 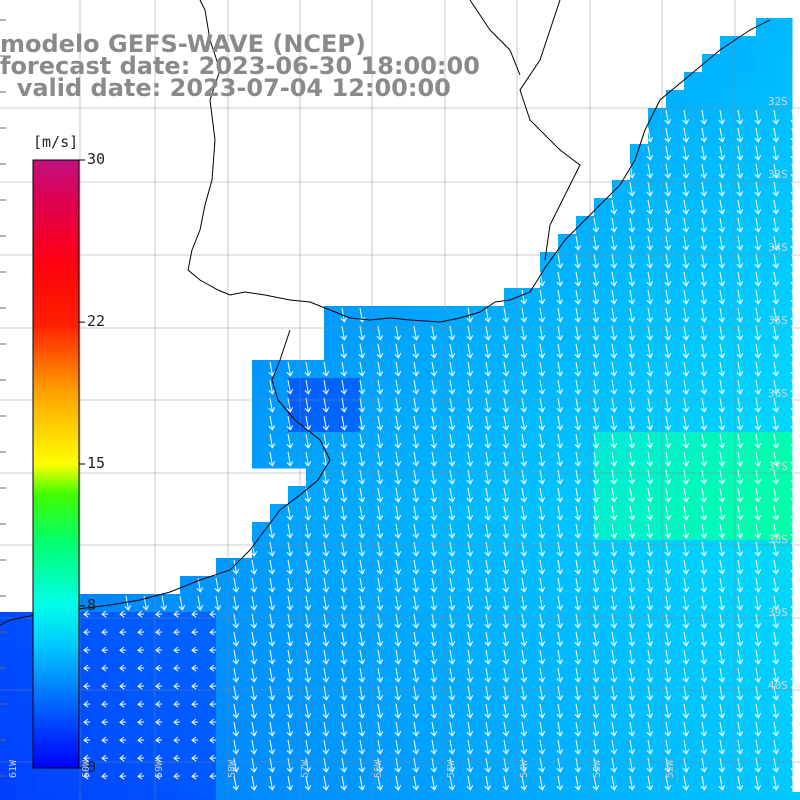 What do you see at coordinates (778, 174) in the screenshot?
I see `latitude-label: 33S` at bounding box center [778, 174].